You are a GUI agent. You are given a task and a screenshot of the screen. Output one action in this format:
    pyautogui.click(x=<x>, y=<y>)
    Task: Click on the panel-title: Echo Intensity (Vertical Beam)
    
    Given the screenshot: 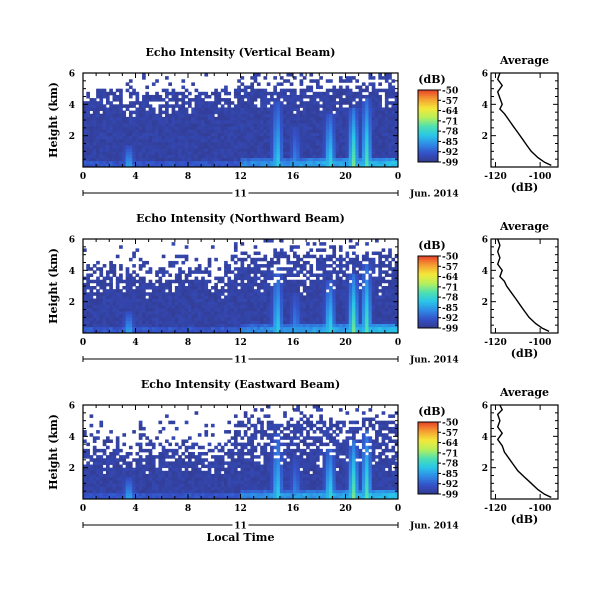 What is the action you would take?
    pyautogui.click(x=240, y=52)
    